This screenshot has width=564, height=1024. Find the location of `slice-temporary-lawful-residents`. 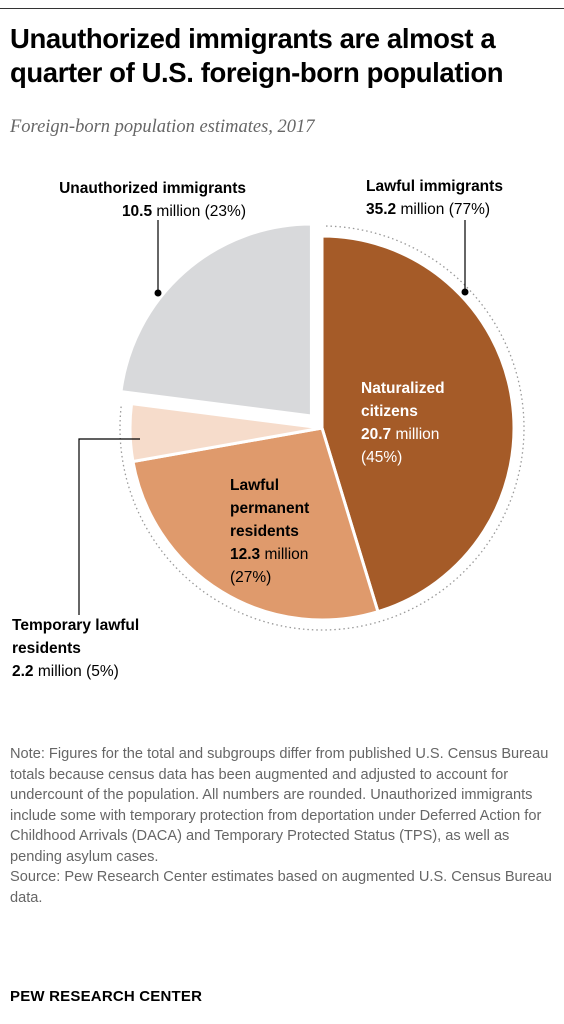

slice-temporary-lawful-residents is located at coordinates (225, 432).